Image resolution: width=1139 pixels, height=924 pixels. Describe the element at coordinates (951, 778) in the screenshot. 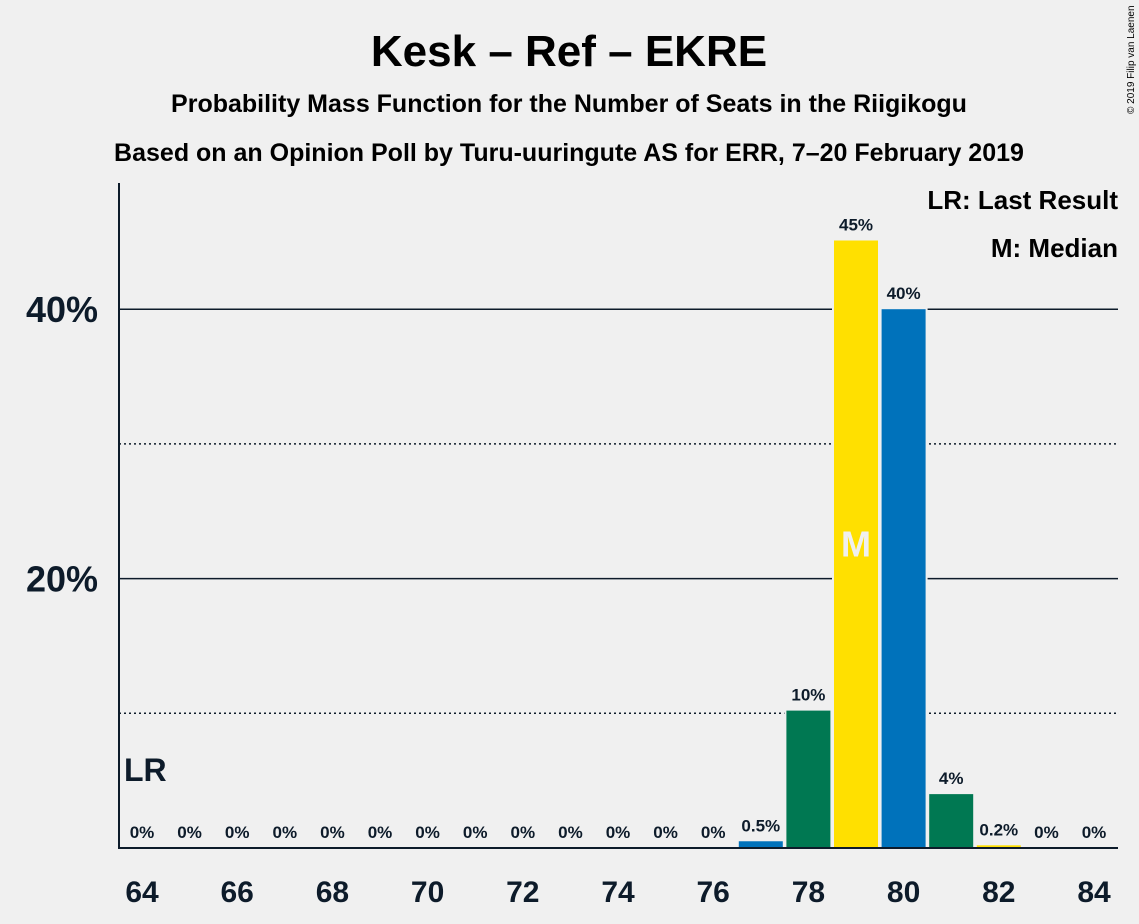

I see `bar-label-seats-81: 4%` at that location.